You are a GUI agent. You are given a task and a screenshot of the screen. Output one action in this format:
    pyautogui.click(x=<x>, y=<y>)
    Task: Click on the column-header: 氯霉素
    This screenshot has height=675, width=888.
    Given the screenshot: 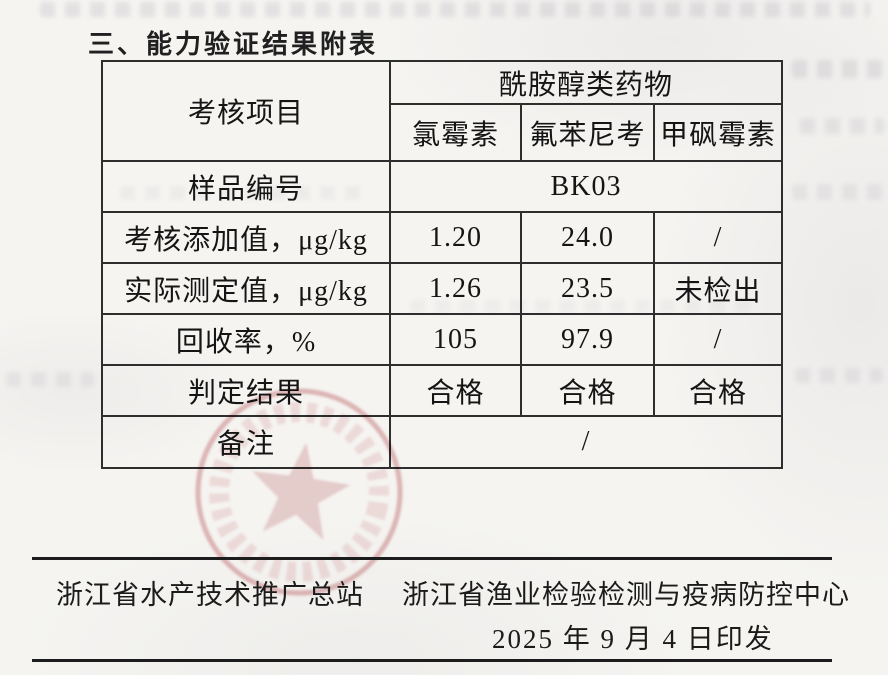 What is the action you would take?
    pyautogui.click(x=455, y=132)
    